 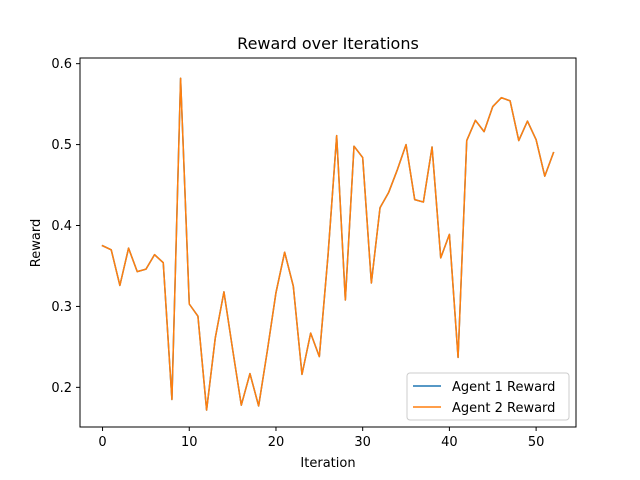 What do you see at coordinates (36, 243) in the screenshot?
I see `y-axis-label: Reward` at bounding box center [36, 243].